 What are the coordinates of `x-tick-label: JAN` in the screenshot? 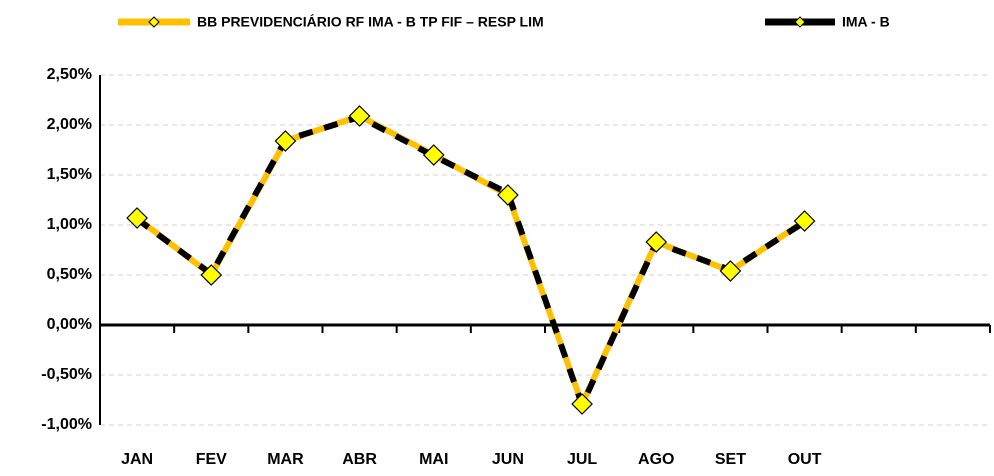 It's located at (137, 459).